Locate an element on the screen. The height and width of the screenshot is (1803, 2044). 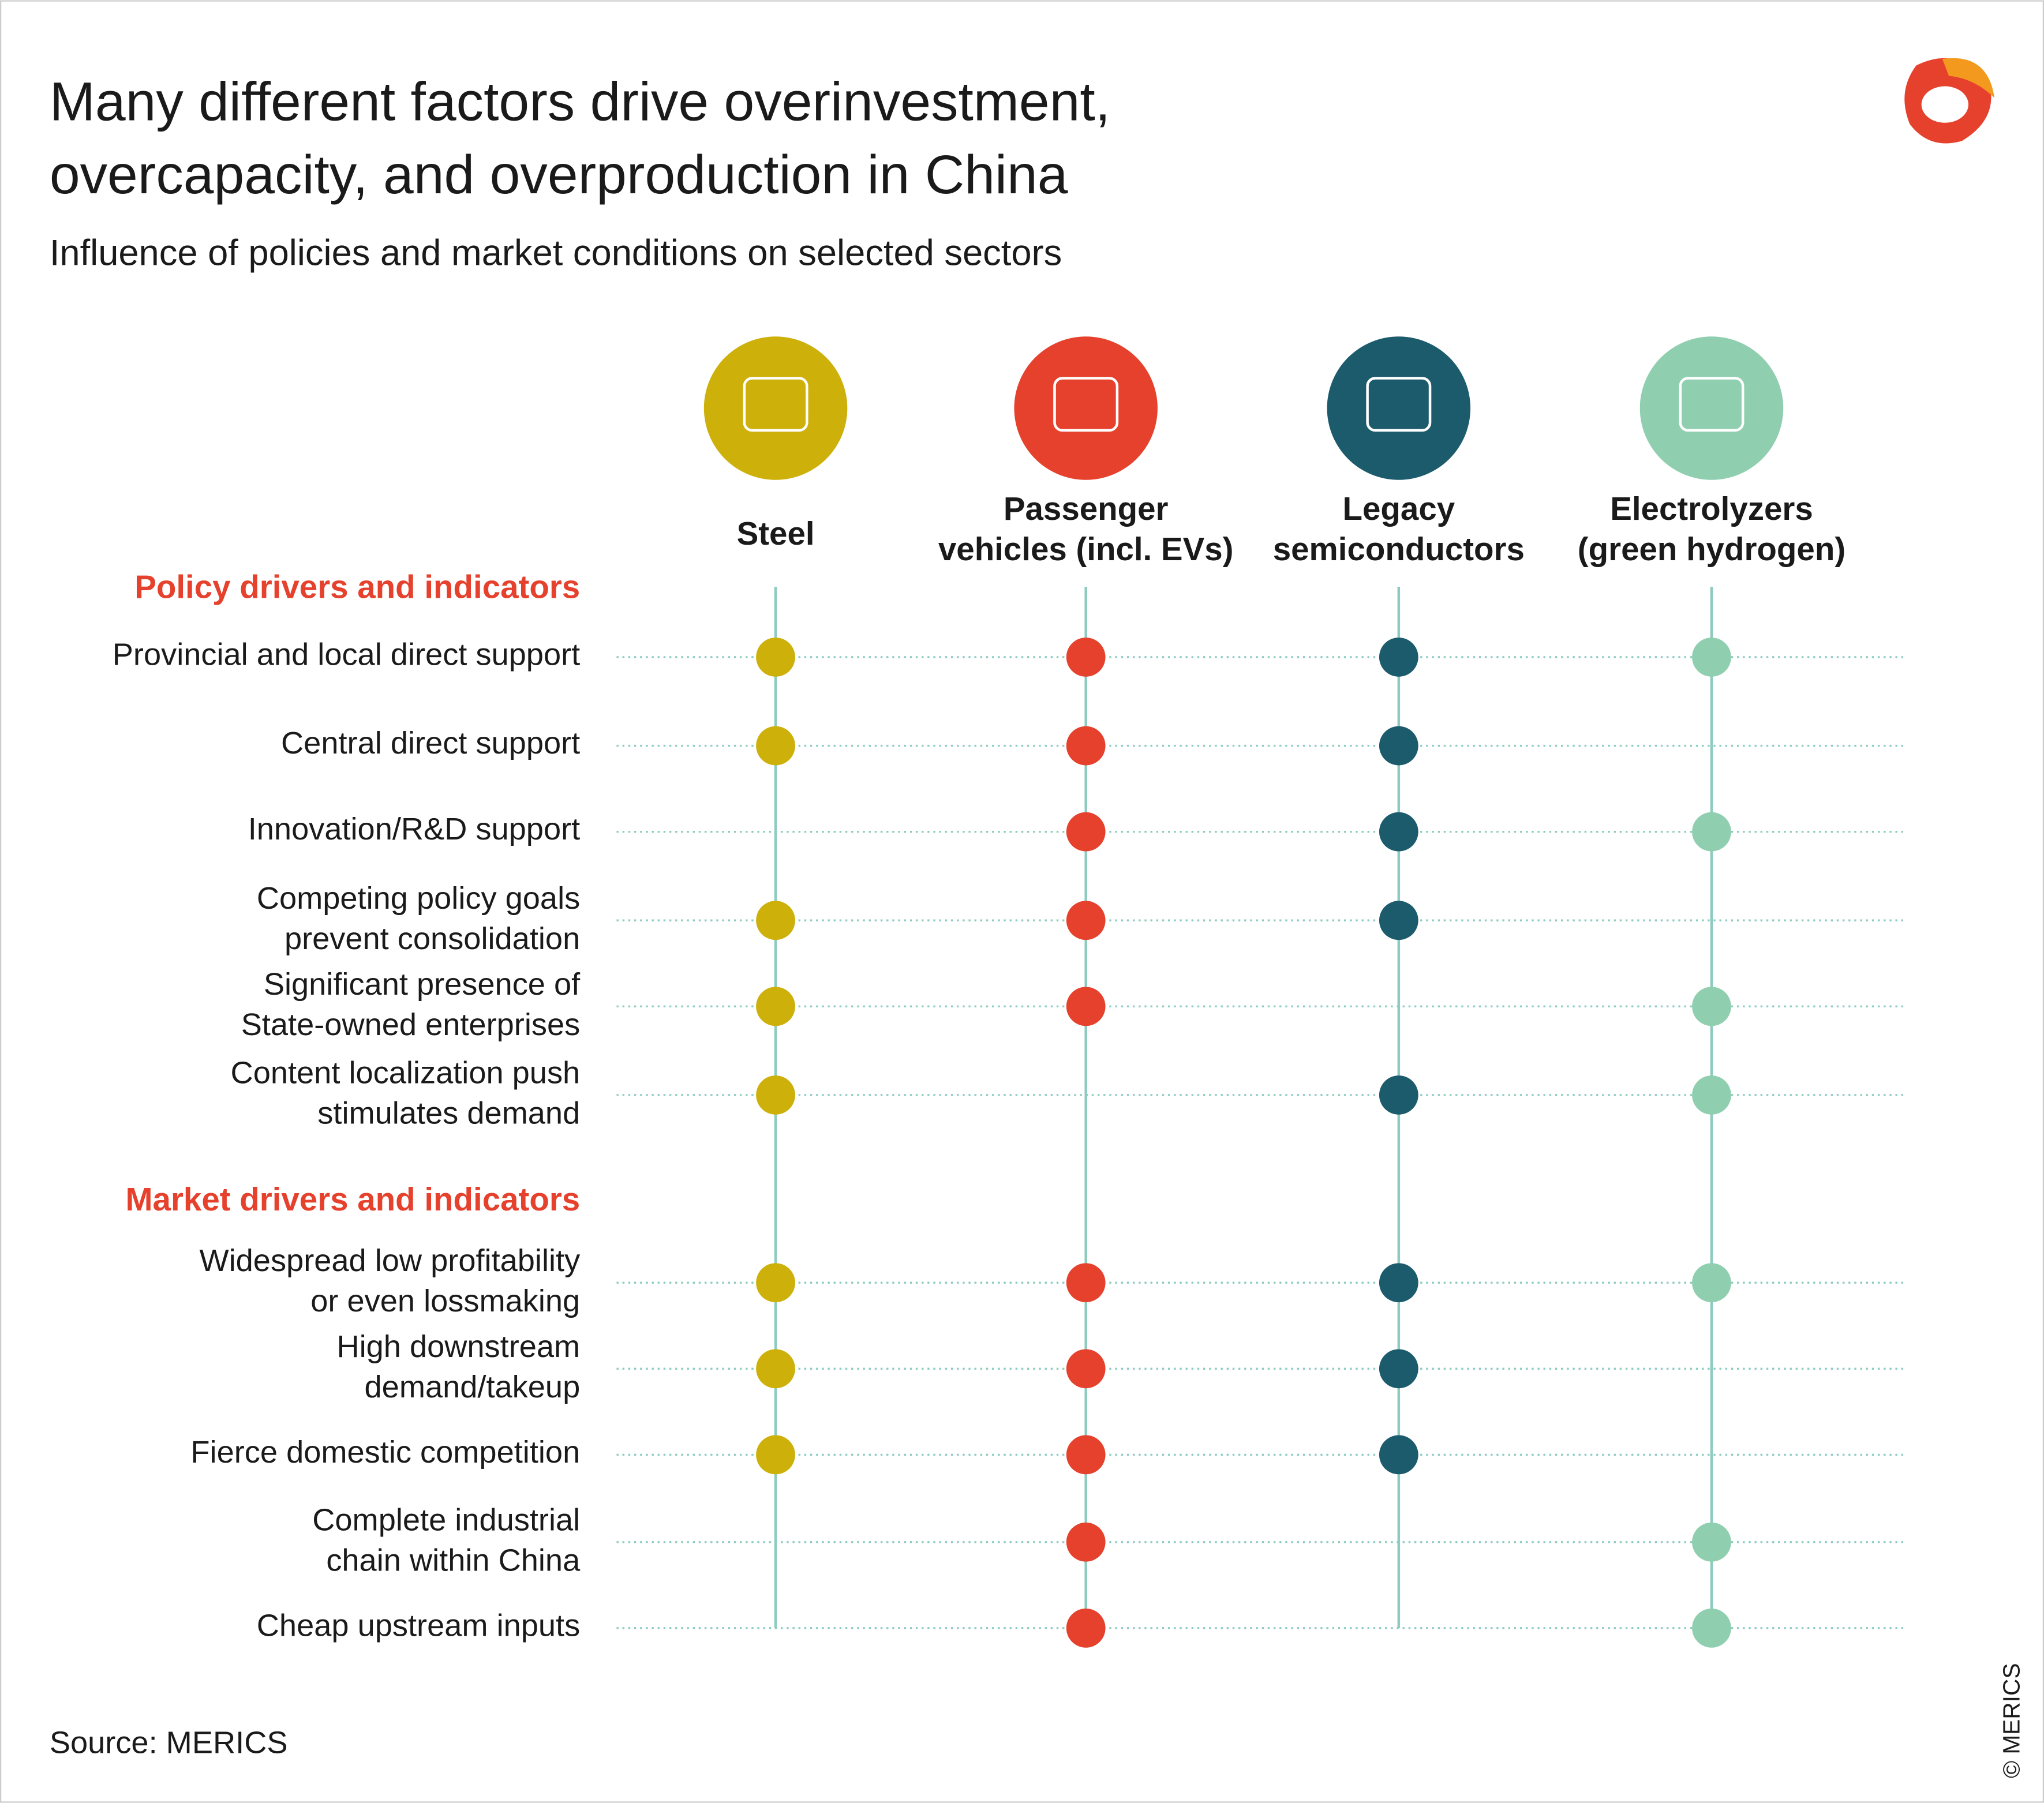
column-label: semiconductors is located at coordinates (1399, 549).